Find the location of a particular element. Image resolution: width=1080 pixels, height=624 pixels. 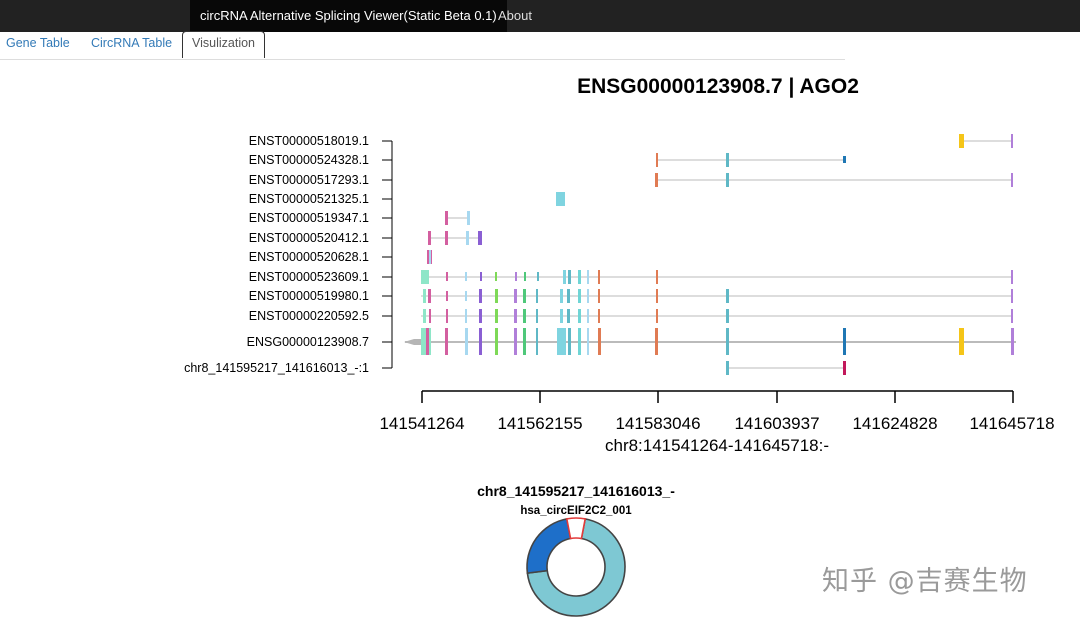

axis-tick-label: 141603937 is located at coordinates (776, 423).